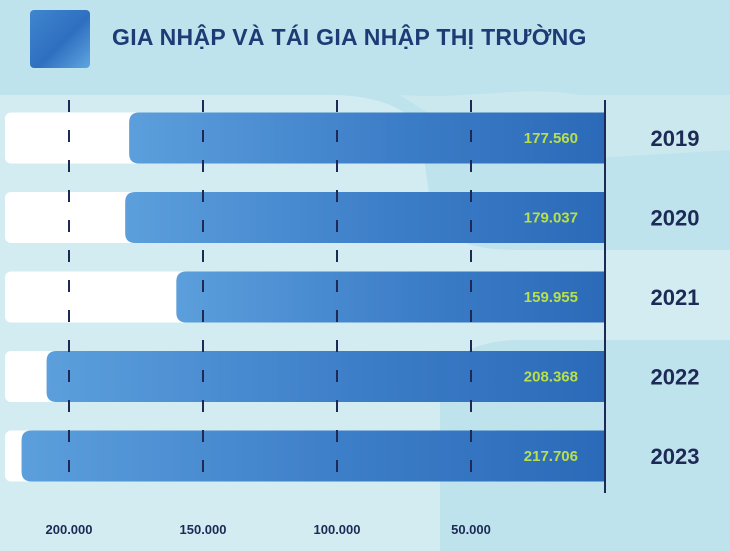 This screenshot has width=730, height=551. What do you see at coordinates (60, 39) in the screenshot?
I see `title-icon-square` at bounding box center [60, 39].